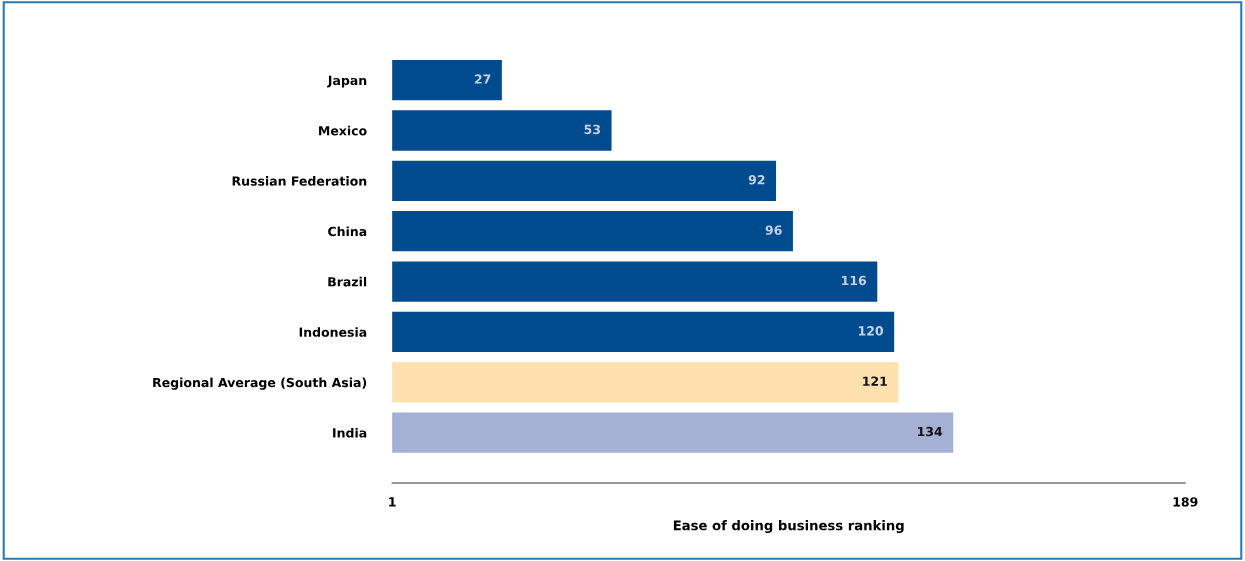  What do you see at coordinates (875, 381) in the screenshot?
I see `data-label: 121` at bounding box center [875, 381].